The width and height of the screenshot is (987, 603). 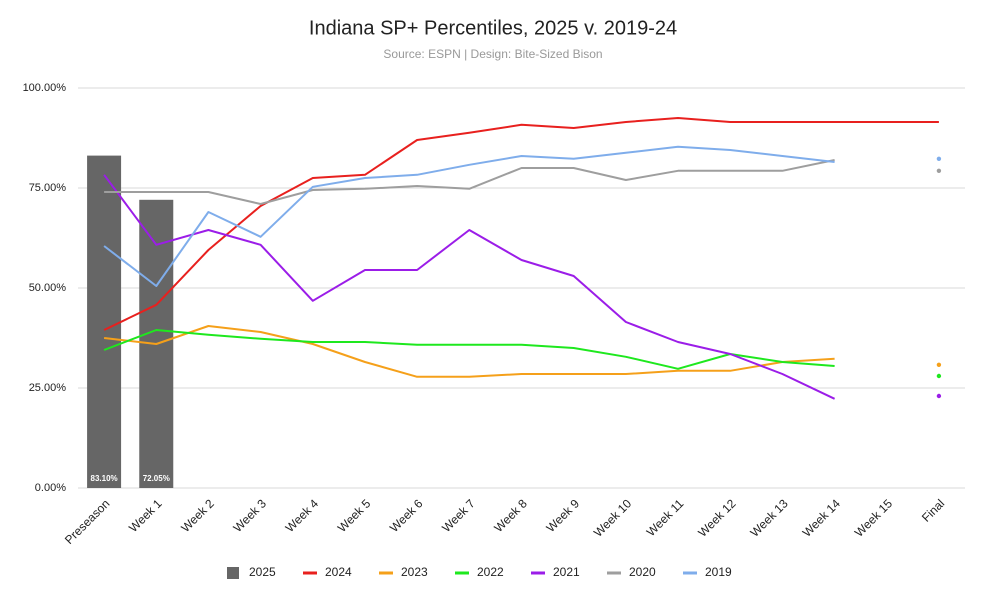 I want to click on x-tick-label: Week 6, so click(x=406, y=515).